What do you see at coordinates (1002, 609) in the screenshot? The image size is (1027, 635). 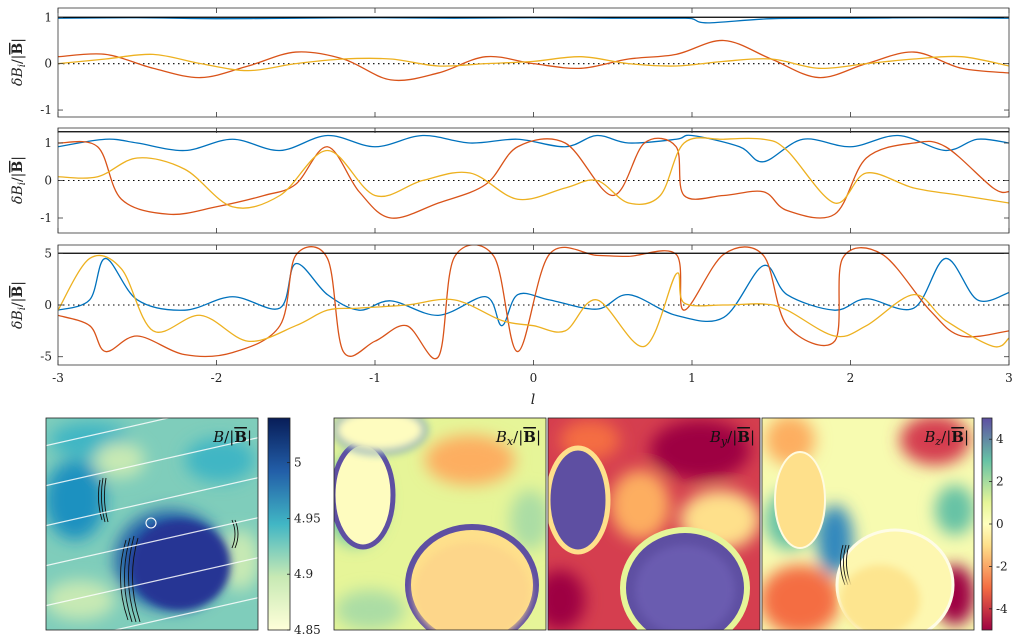 I see `colorbar-label-6-4: -4` at bounding box center [1002, 609].